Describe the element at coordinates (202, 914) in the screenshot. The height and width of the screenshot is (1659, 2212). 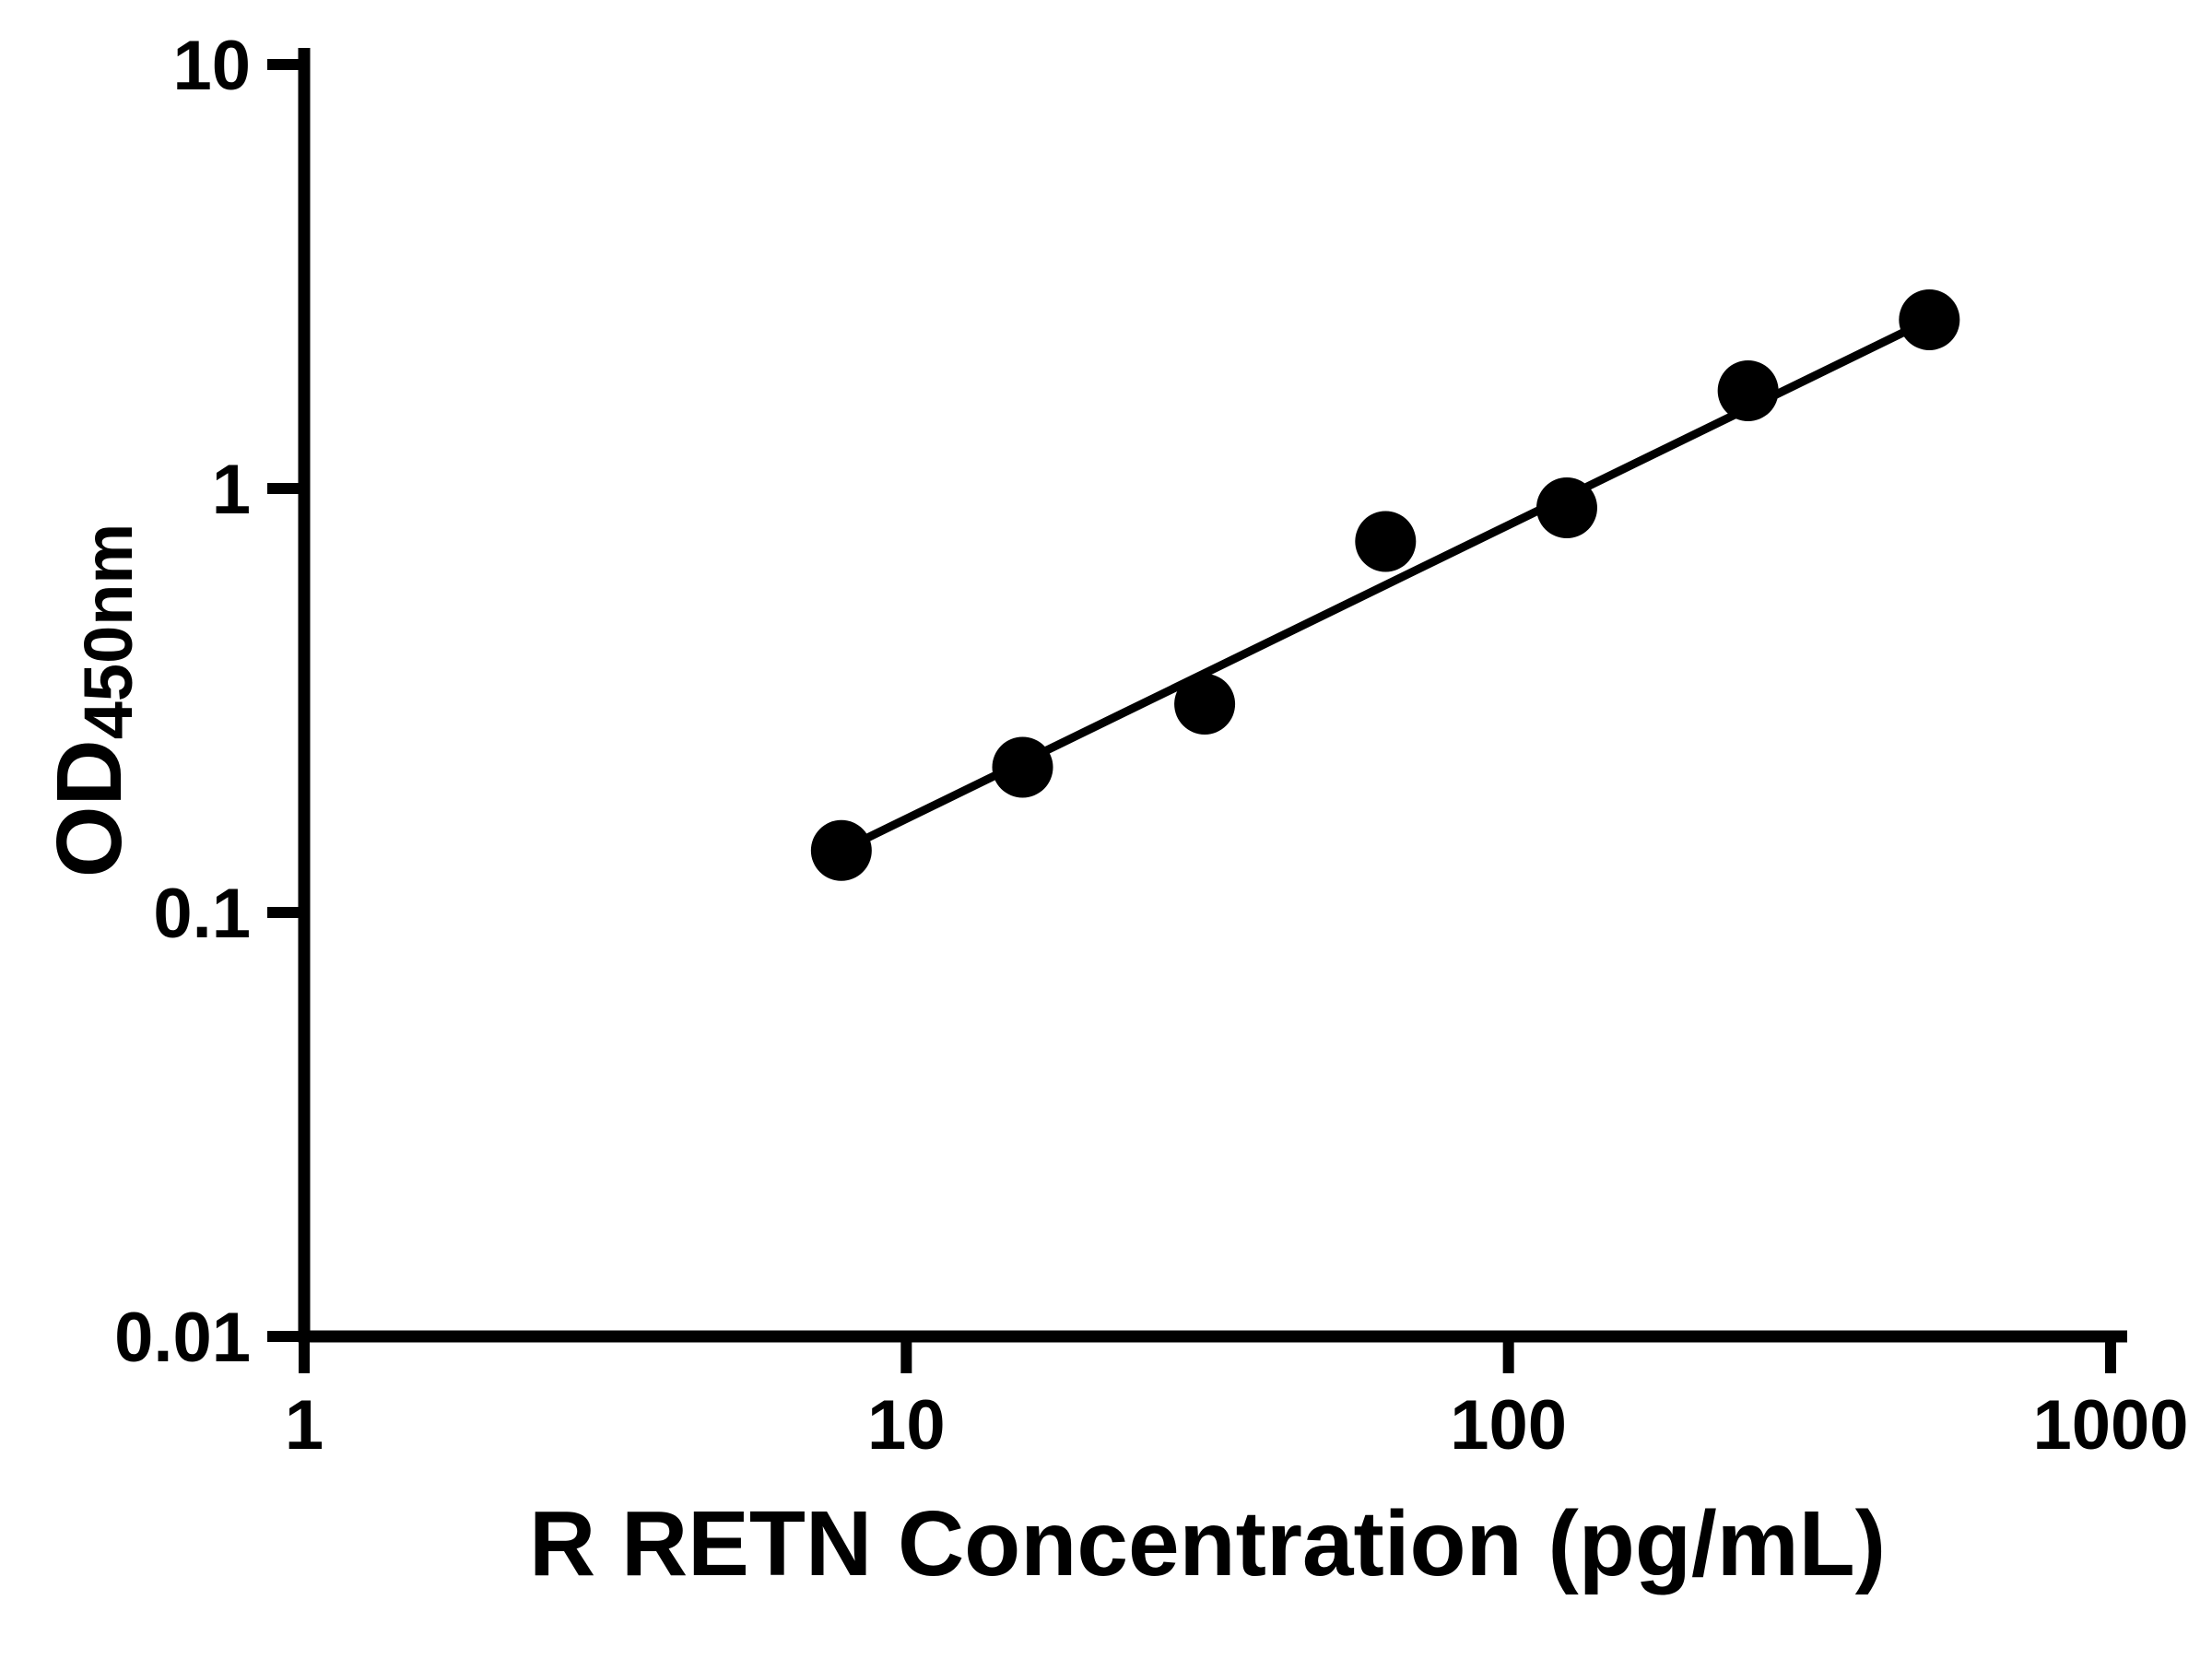
I see `y-tick-label: 0.1` at that location.